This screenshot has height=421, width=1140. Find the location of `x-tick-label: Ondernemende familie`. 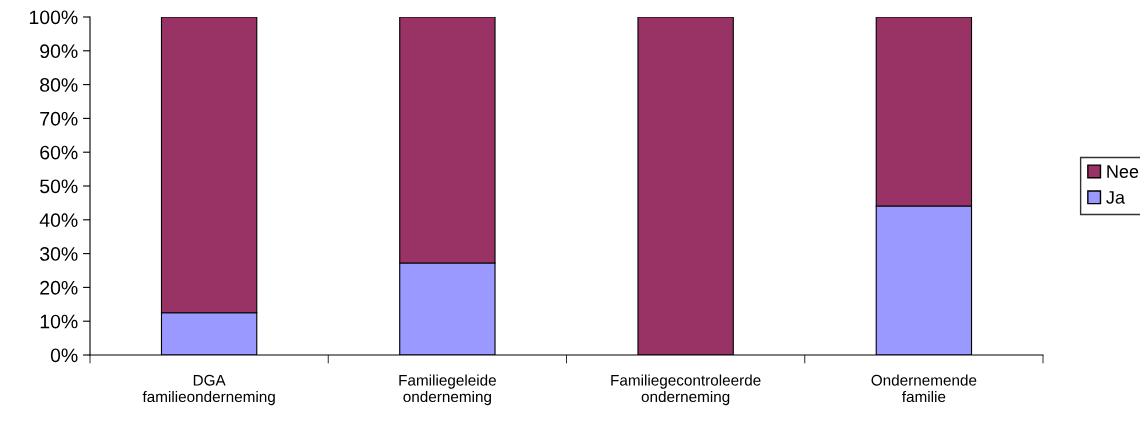

x-tick-label: Ondernemende familie is located at coordinates (924, 388).